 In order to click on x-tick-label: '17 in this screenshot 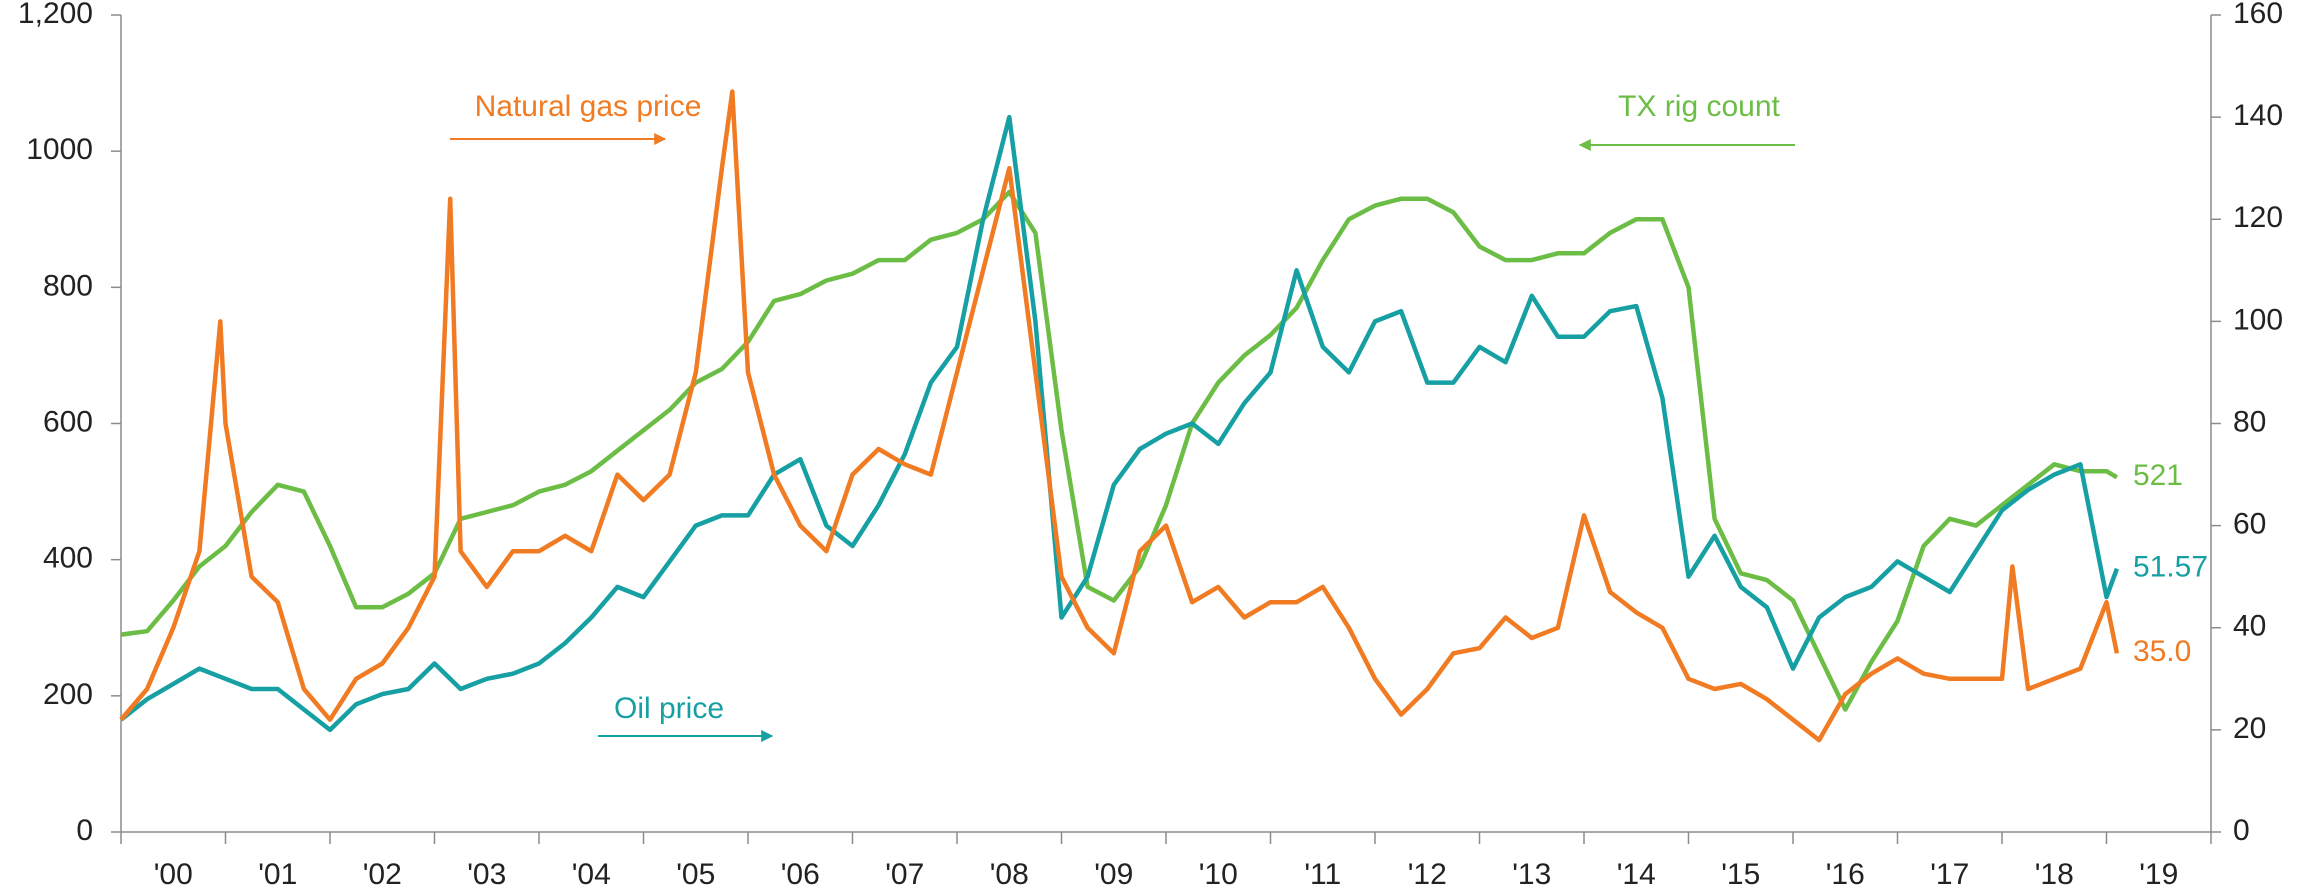, I will do `click(1949, 874)`.